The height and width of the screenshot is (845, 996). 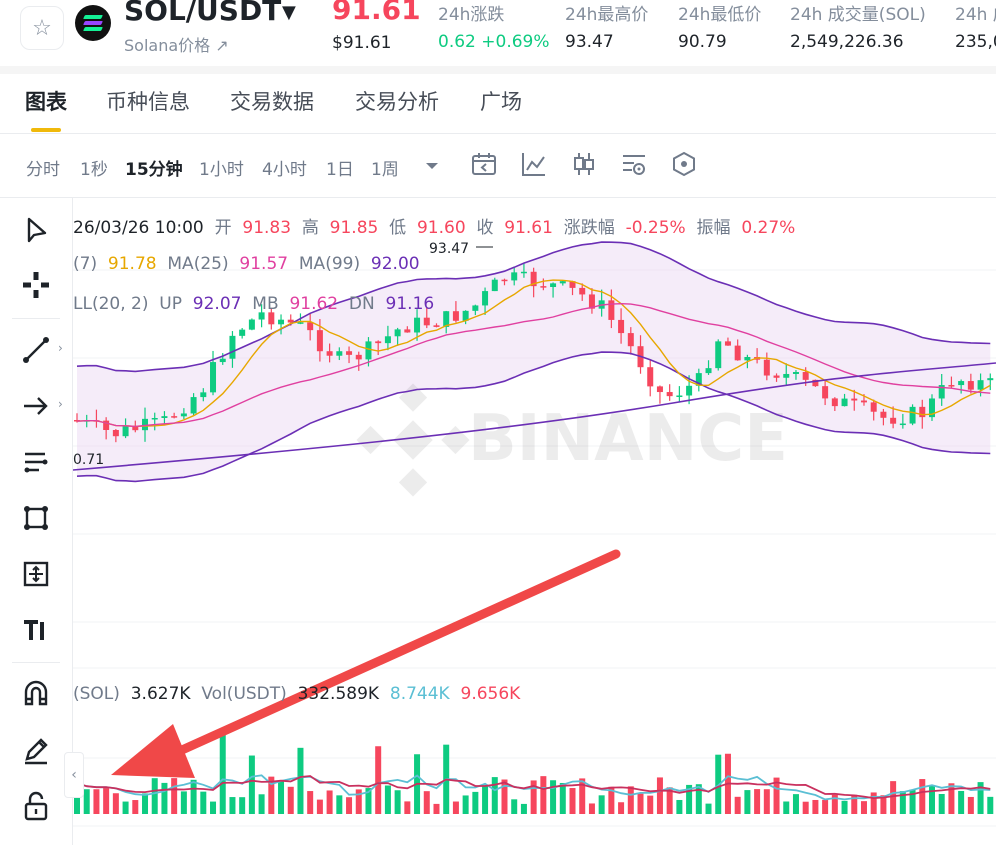 What do you see at coordinates (340, 170) in the screenshot?
I see `tf-1d: 1日` at bounding box center [340, 170].